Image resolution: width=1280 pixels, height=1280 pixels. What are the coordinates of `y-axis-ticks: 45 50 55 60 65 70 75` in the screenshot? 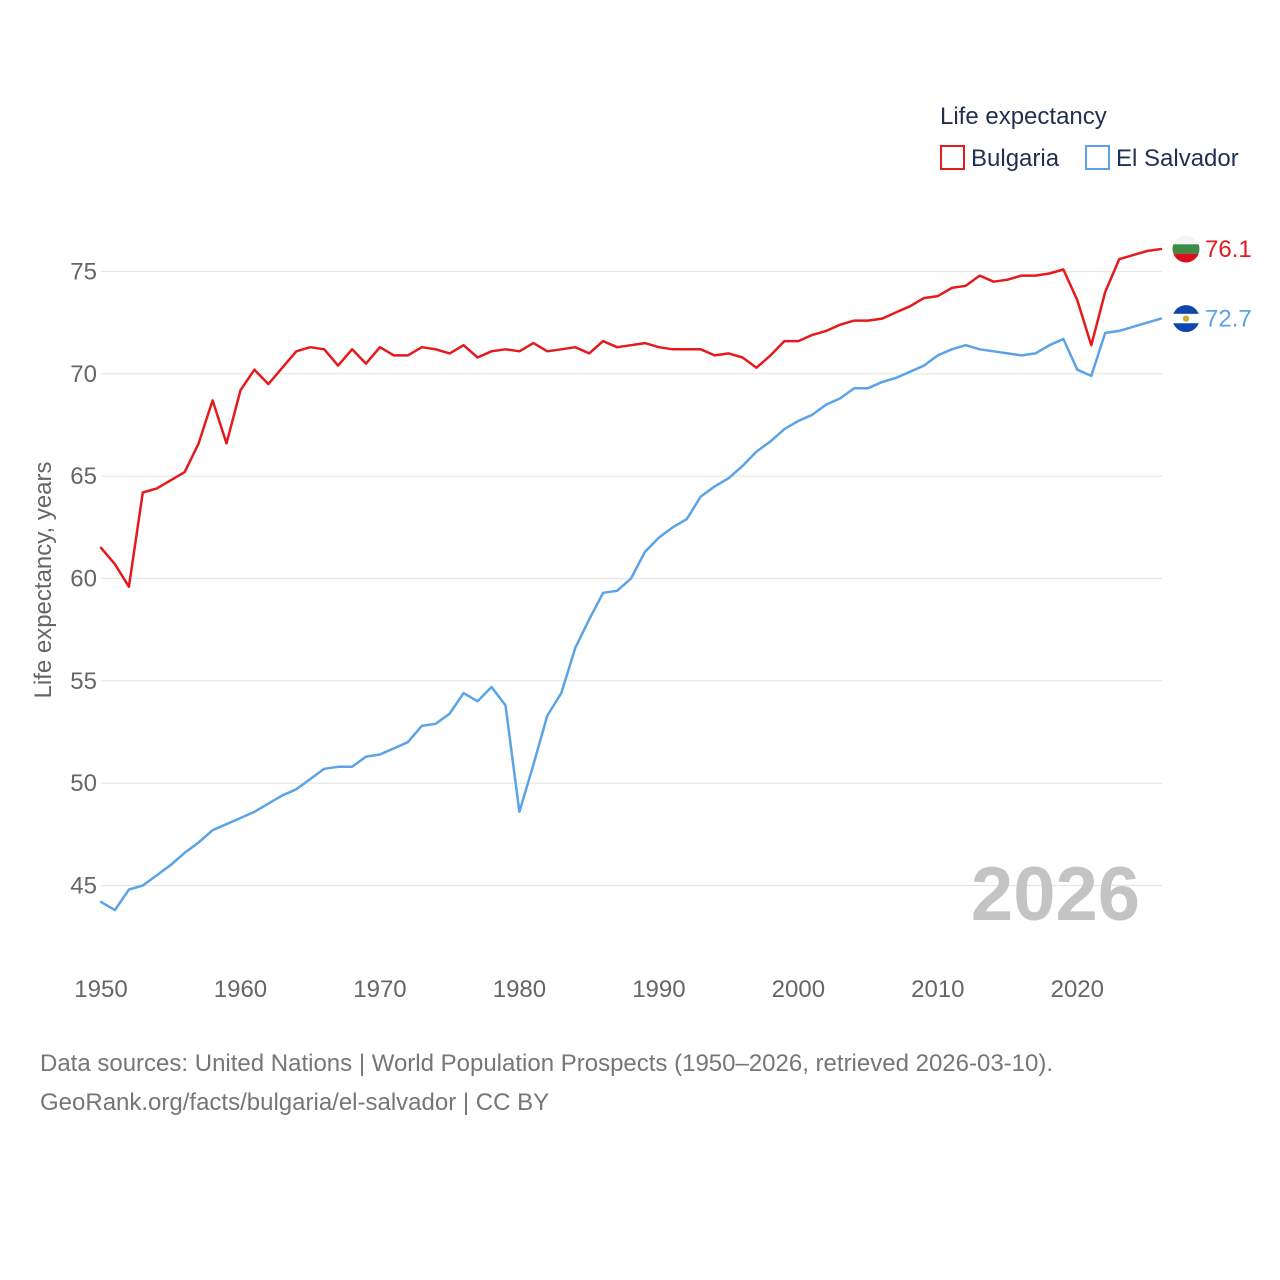 It's located at (83, 579).